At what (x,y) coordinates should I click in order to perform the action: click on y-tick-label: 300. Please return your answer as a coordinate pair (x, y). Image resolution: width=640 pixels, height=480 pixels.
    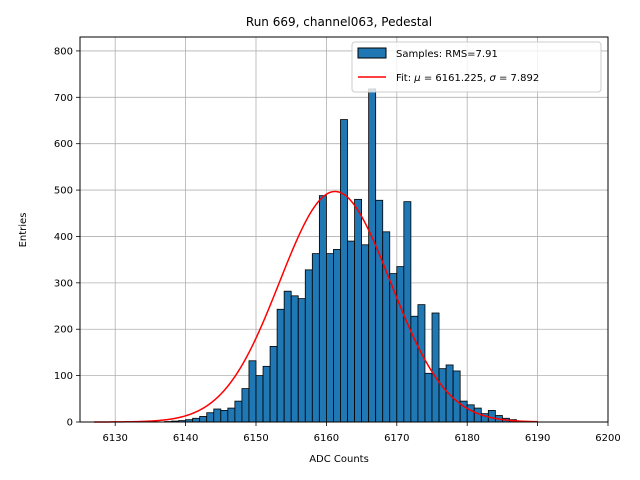
    Looking at the image, I should click on (63, 283).